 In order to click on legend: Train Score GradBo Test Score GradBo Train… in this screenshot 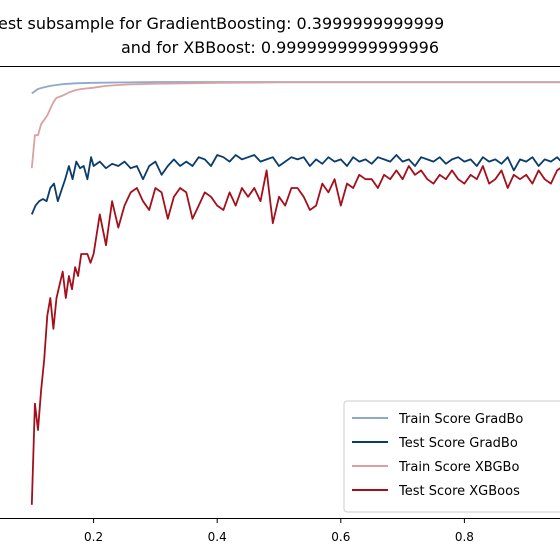, I will do `click(451, 456)`.